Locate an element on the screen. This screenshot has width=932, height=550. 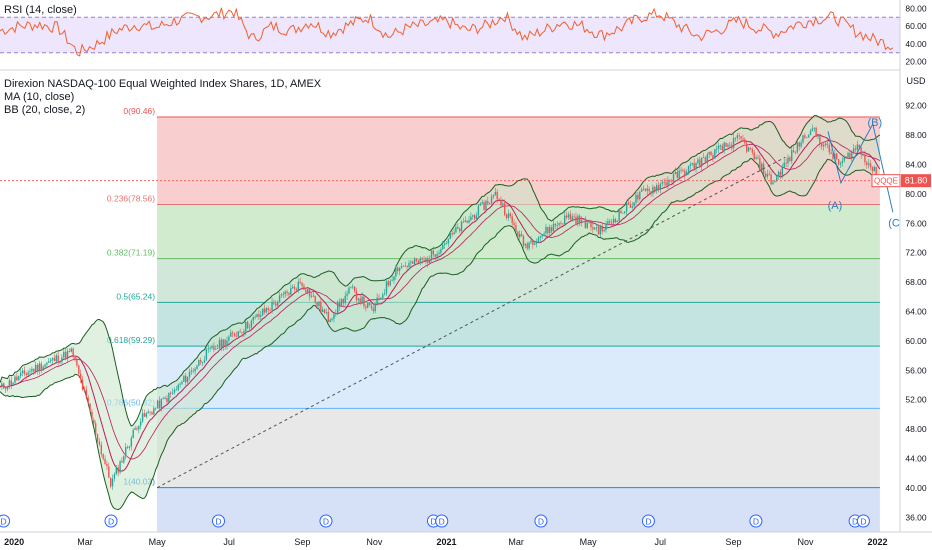
wave-label-a: (A) is located at coordinates (835, 206).